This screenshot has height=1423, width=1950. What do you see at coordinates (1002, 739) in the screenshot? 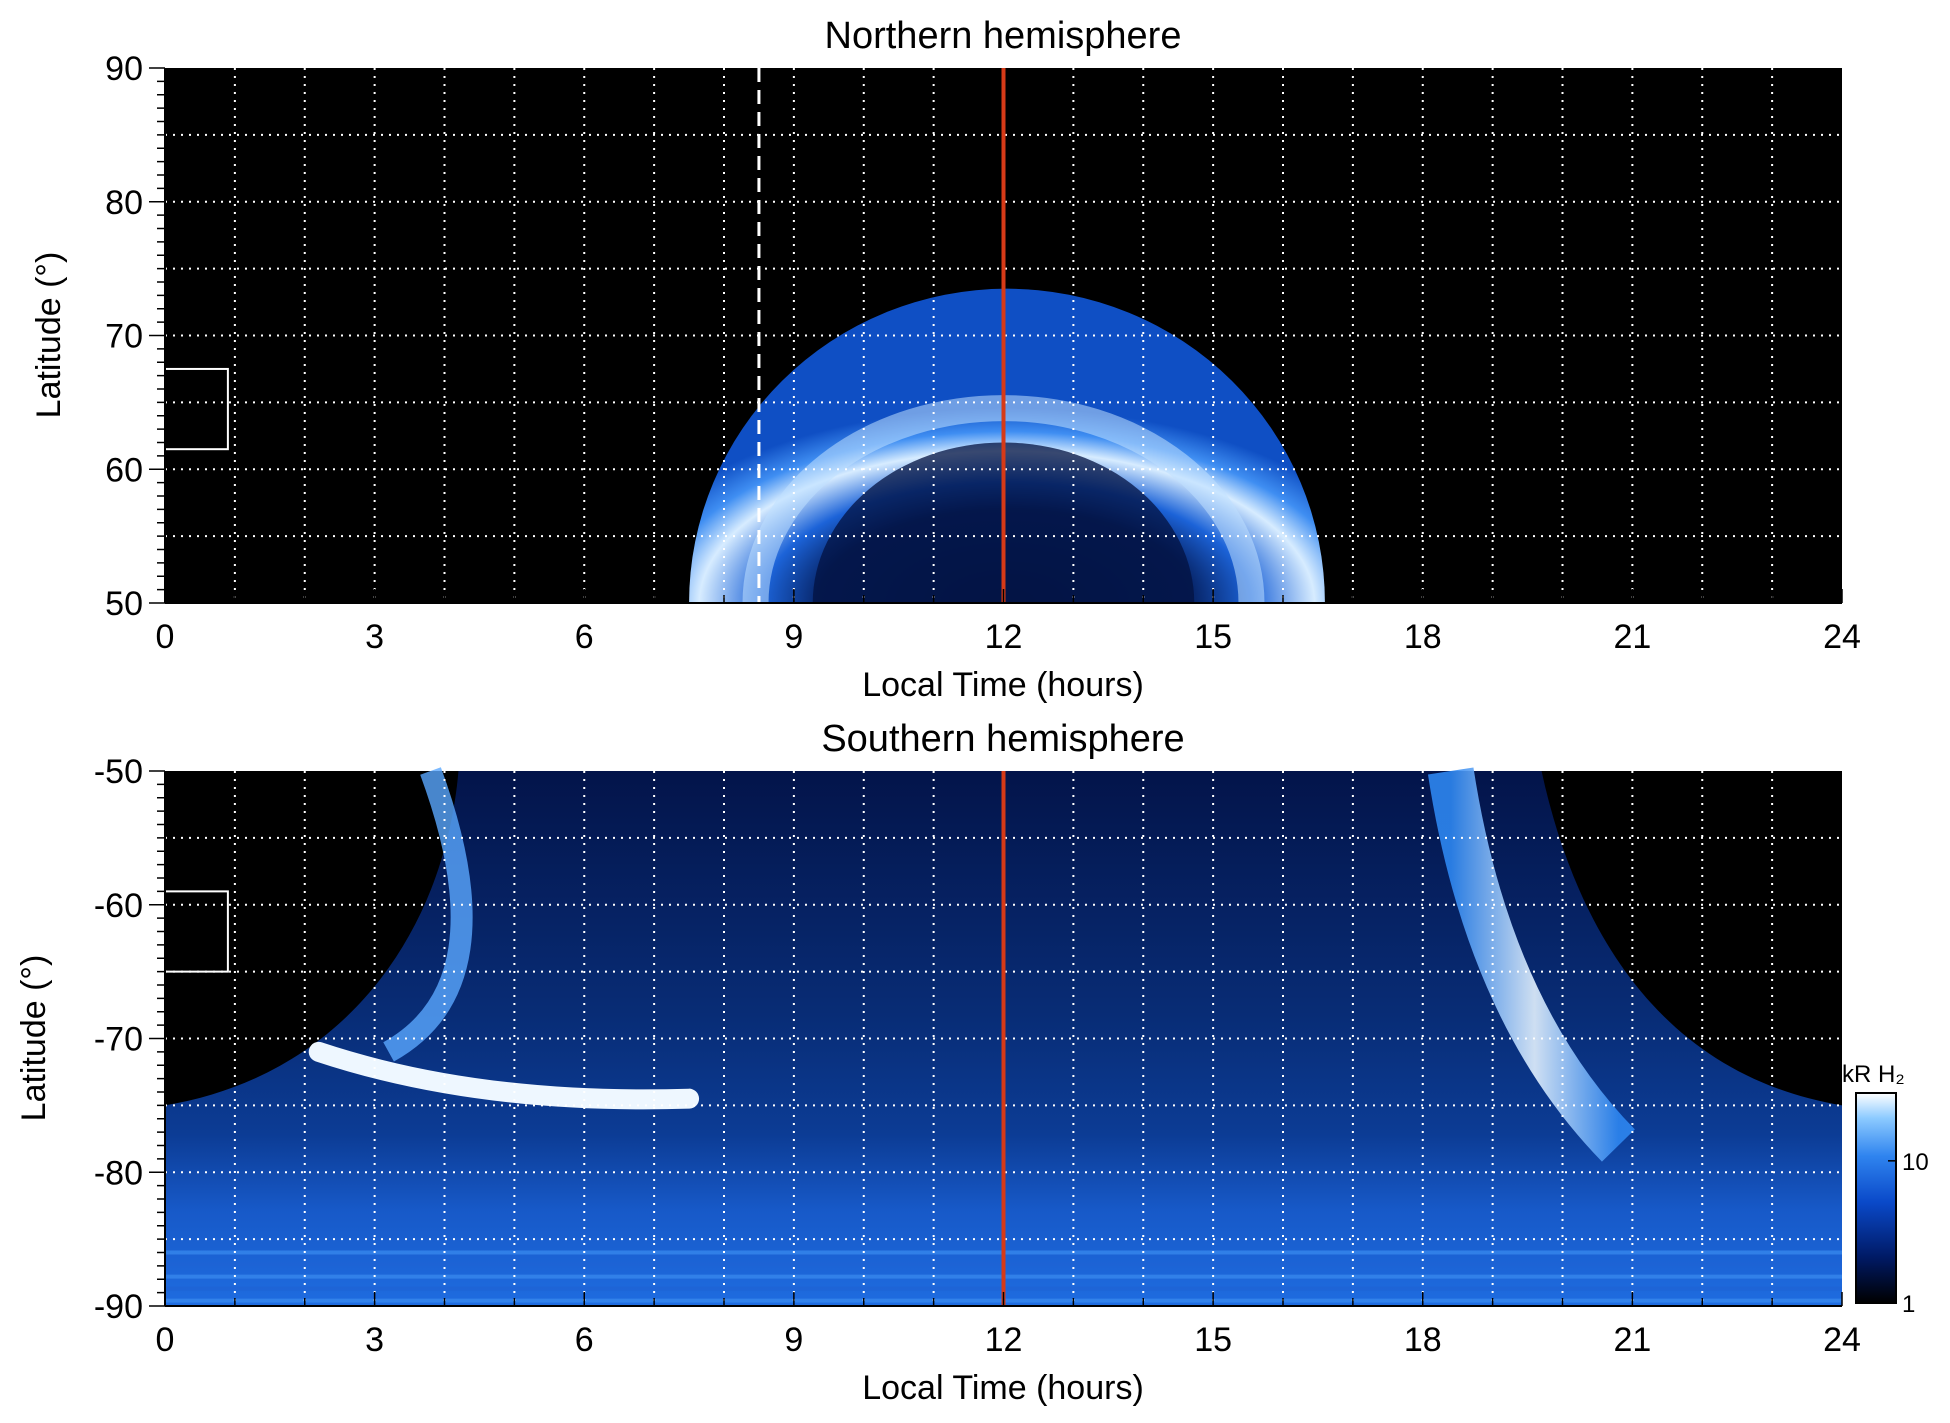
I see `south-title: Southern hemisphere` at bounding box center [1002, 739].